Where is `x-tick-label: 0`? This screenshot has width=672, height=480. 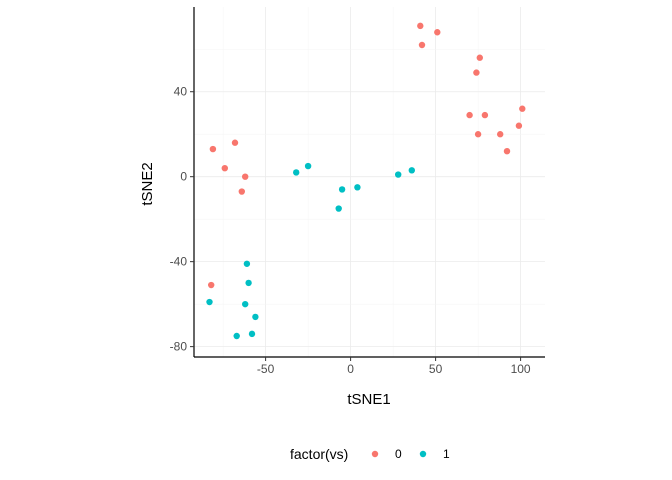
x-tick-label: 0 is located at coordinates (350, 369).